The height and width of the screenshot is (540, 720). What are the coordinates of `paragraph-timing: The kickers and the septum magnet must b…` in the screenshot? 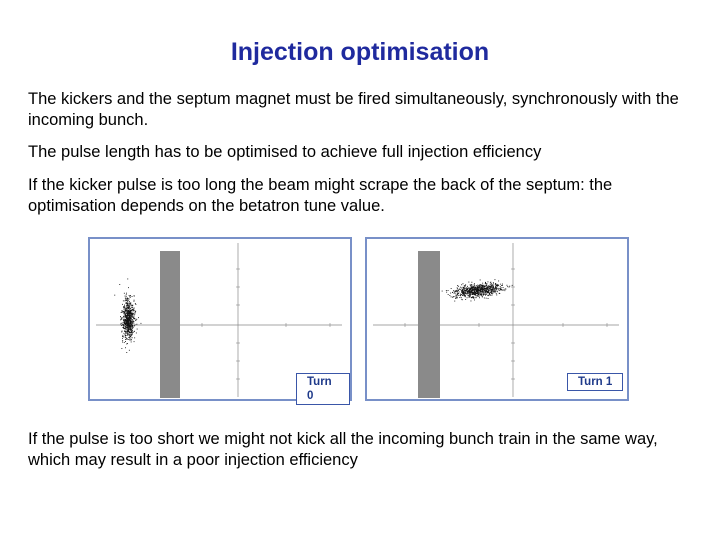 It's located at (353, 109).